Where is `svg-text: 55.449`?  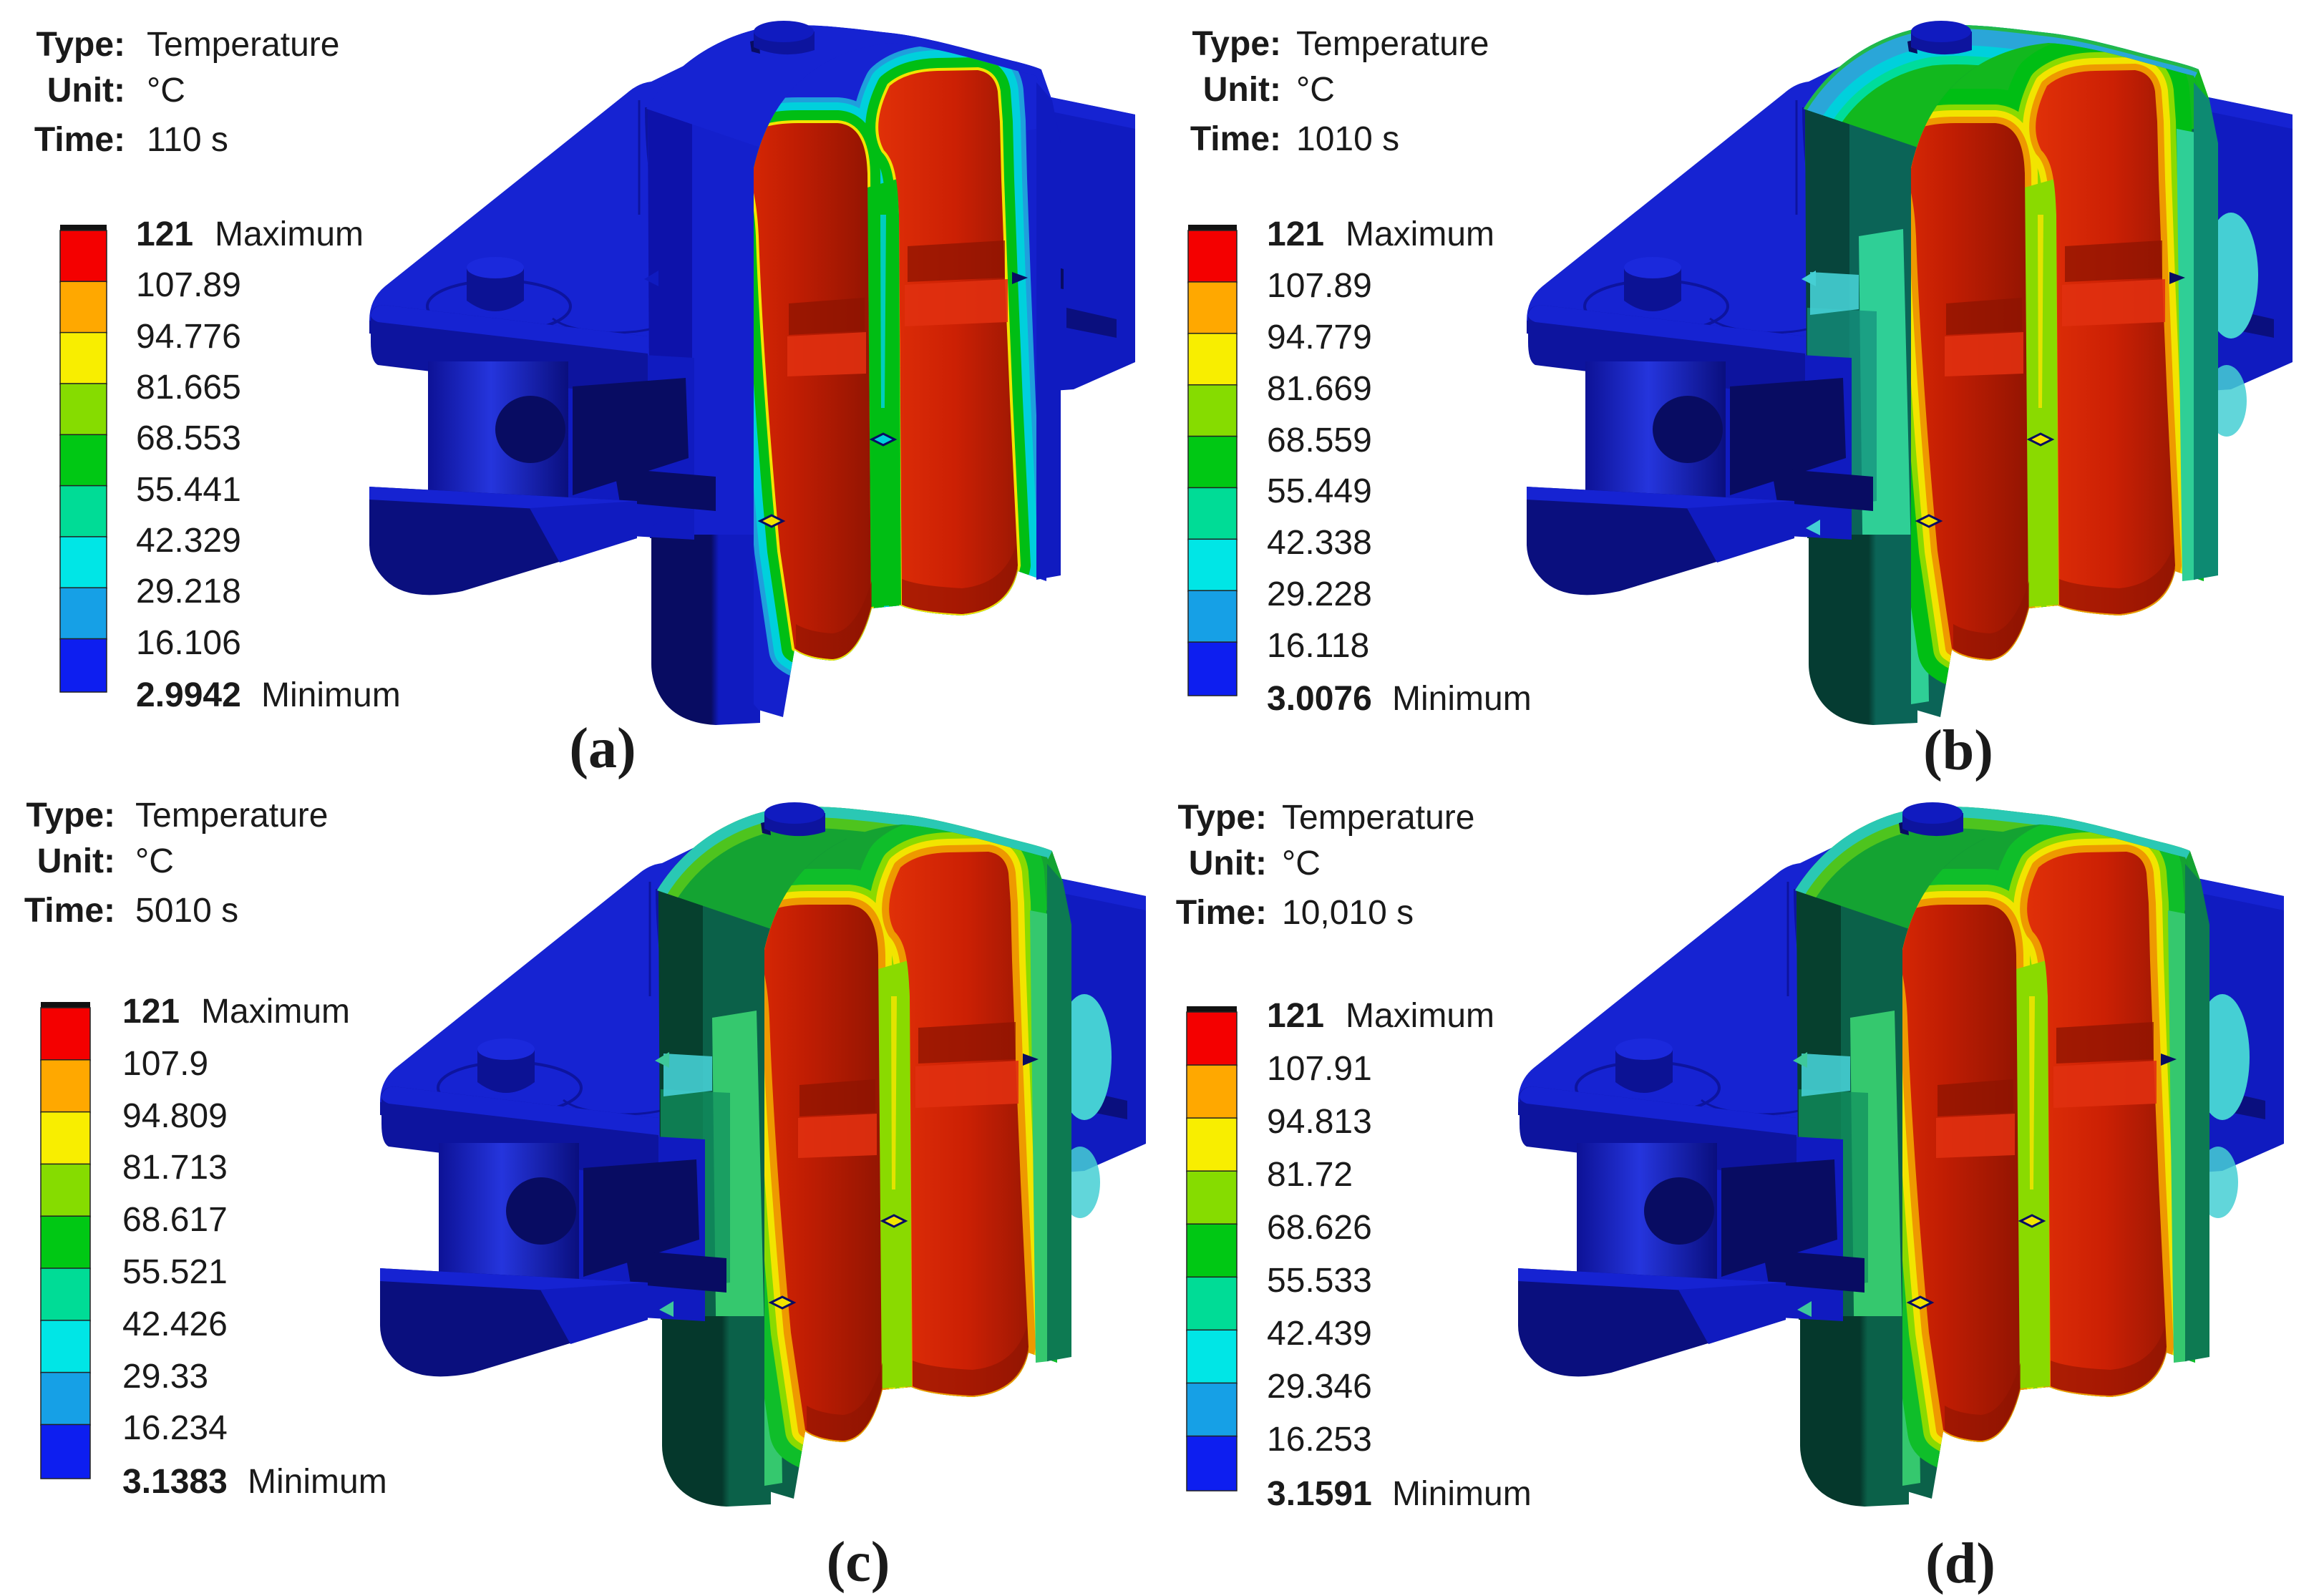
svg-text: 55.449 is located at coordinates (1319, 491).